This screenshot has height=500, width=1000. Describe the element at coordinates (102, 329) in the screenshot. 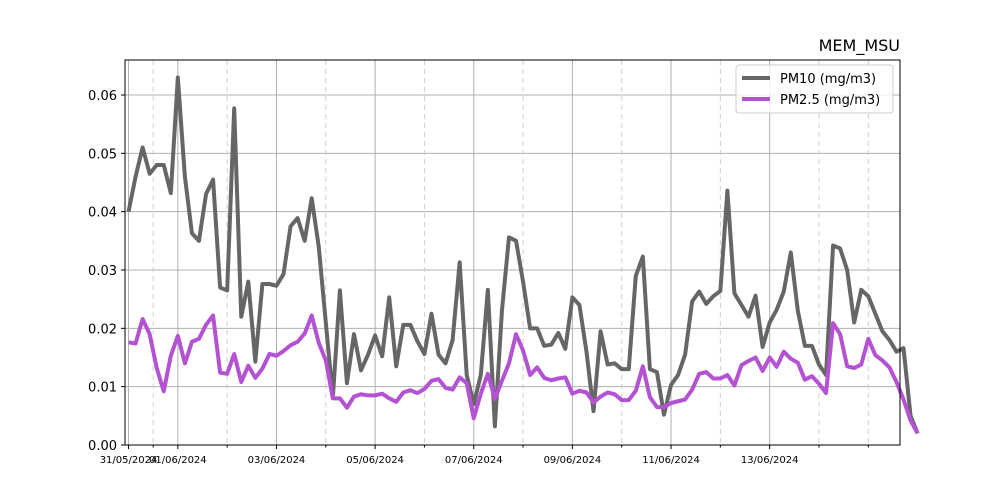

I see `y-tick-label: 0.02` at that location.